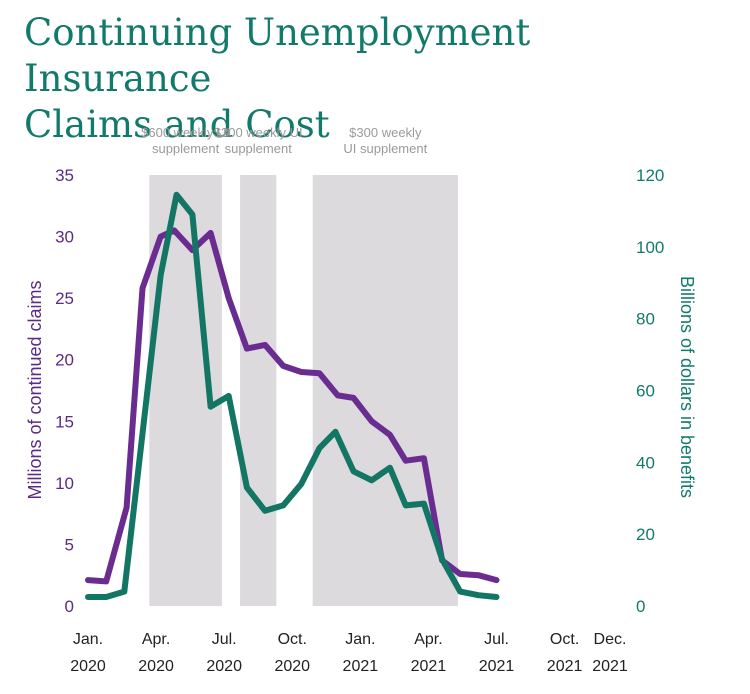 The image size is (750, 694). What do you see at coordinates (64, 391) in the screenshot?
I see `y-axis-left-ticks: 0 5 10 15 20 25 30 35` at bounding box center [64, 391].